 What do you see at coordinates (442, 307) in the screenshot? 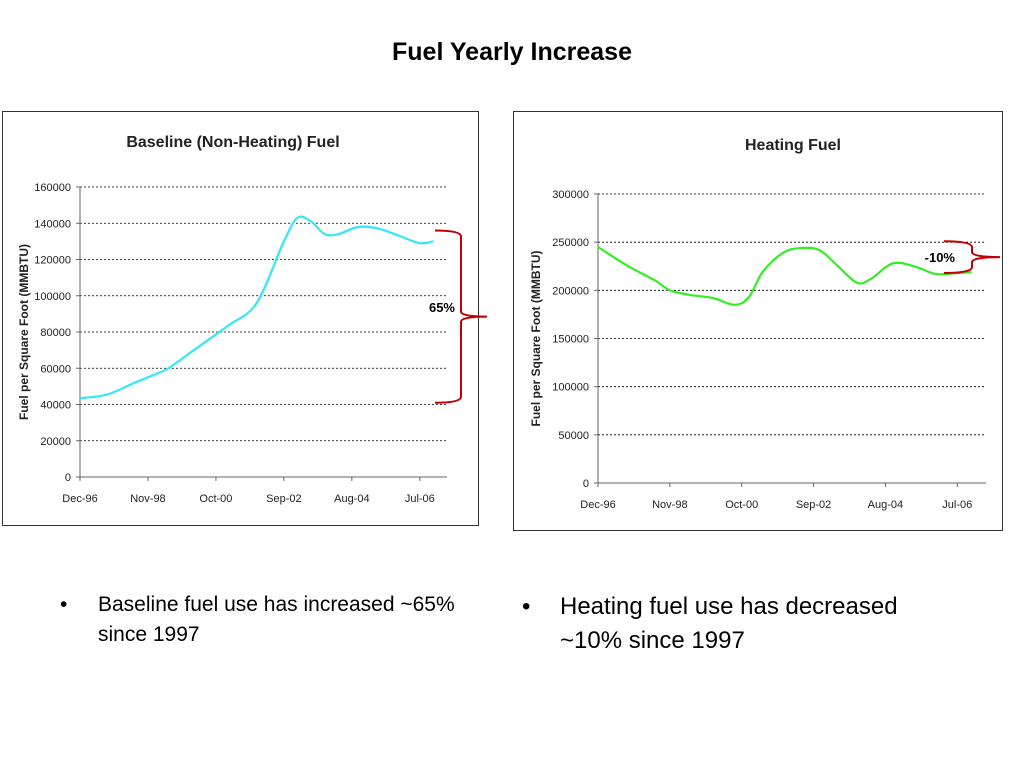
I see `annotation-label: 65%` at bounding box center [442, 307].